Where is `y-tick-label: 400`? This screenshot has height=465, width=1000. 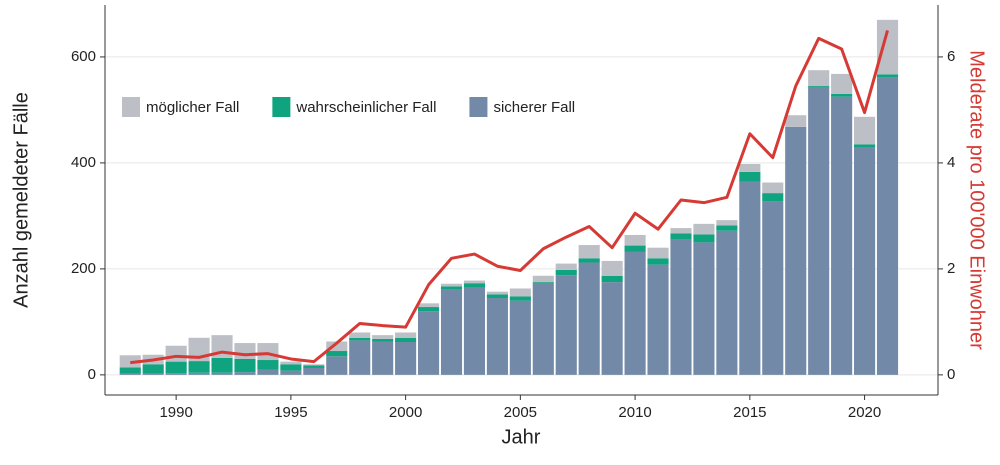 y-tick-label: 400 is located at coordinates (83, 162).